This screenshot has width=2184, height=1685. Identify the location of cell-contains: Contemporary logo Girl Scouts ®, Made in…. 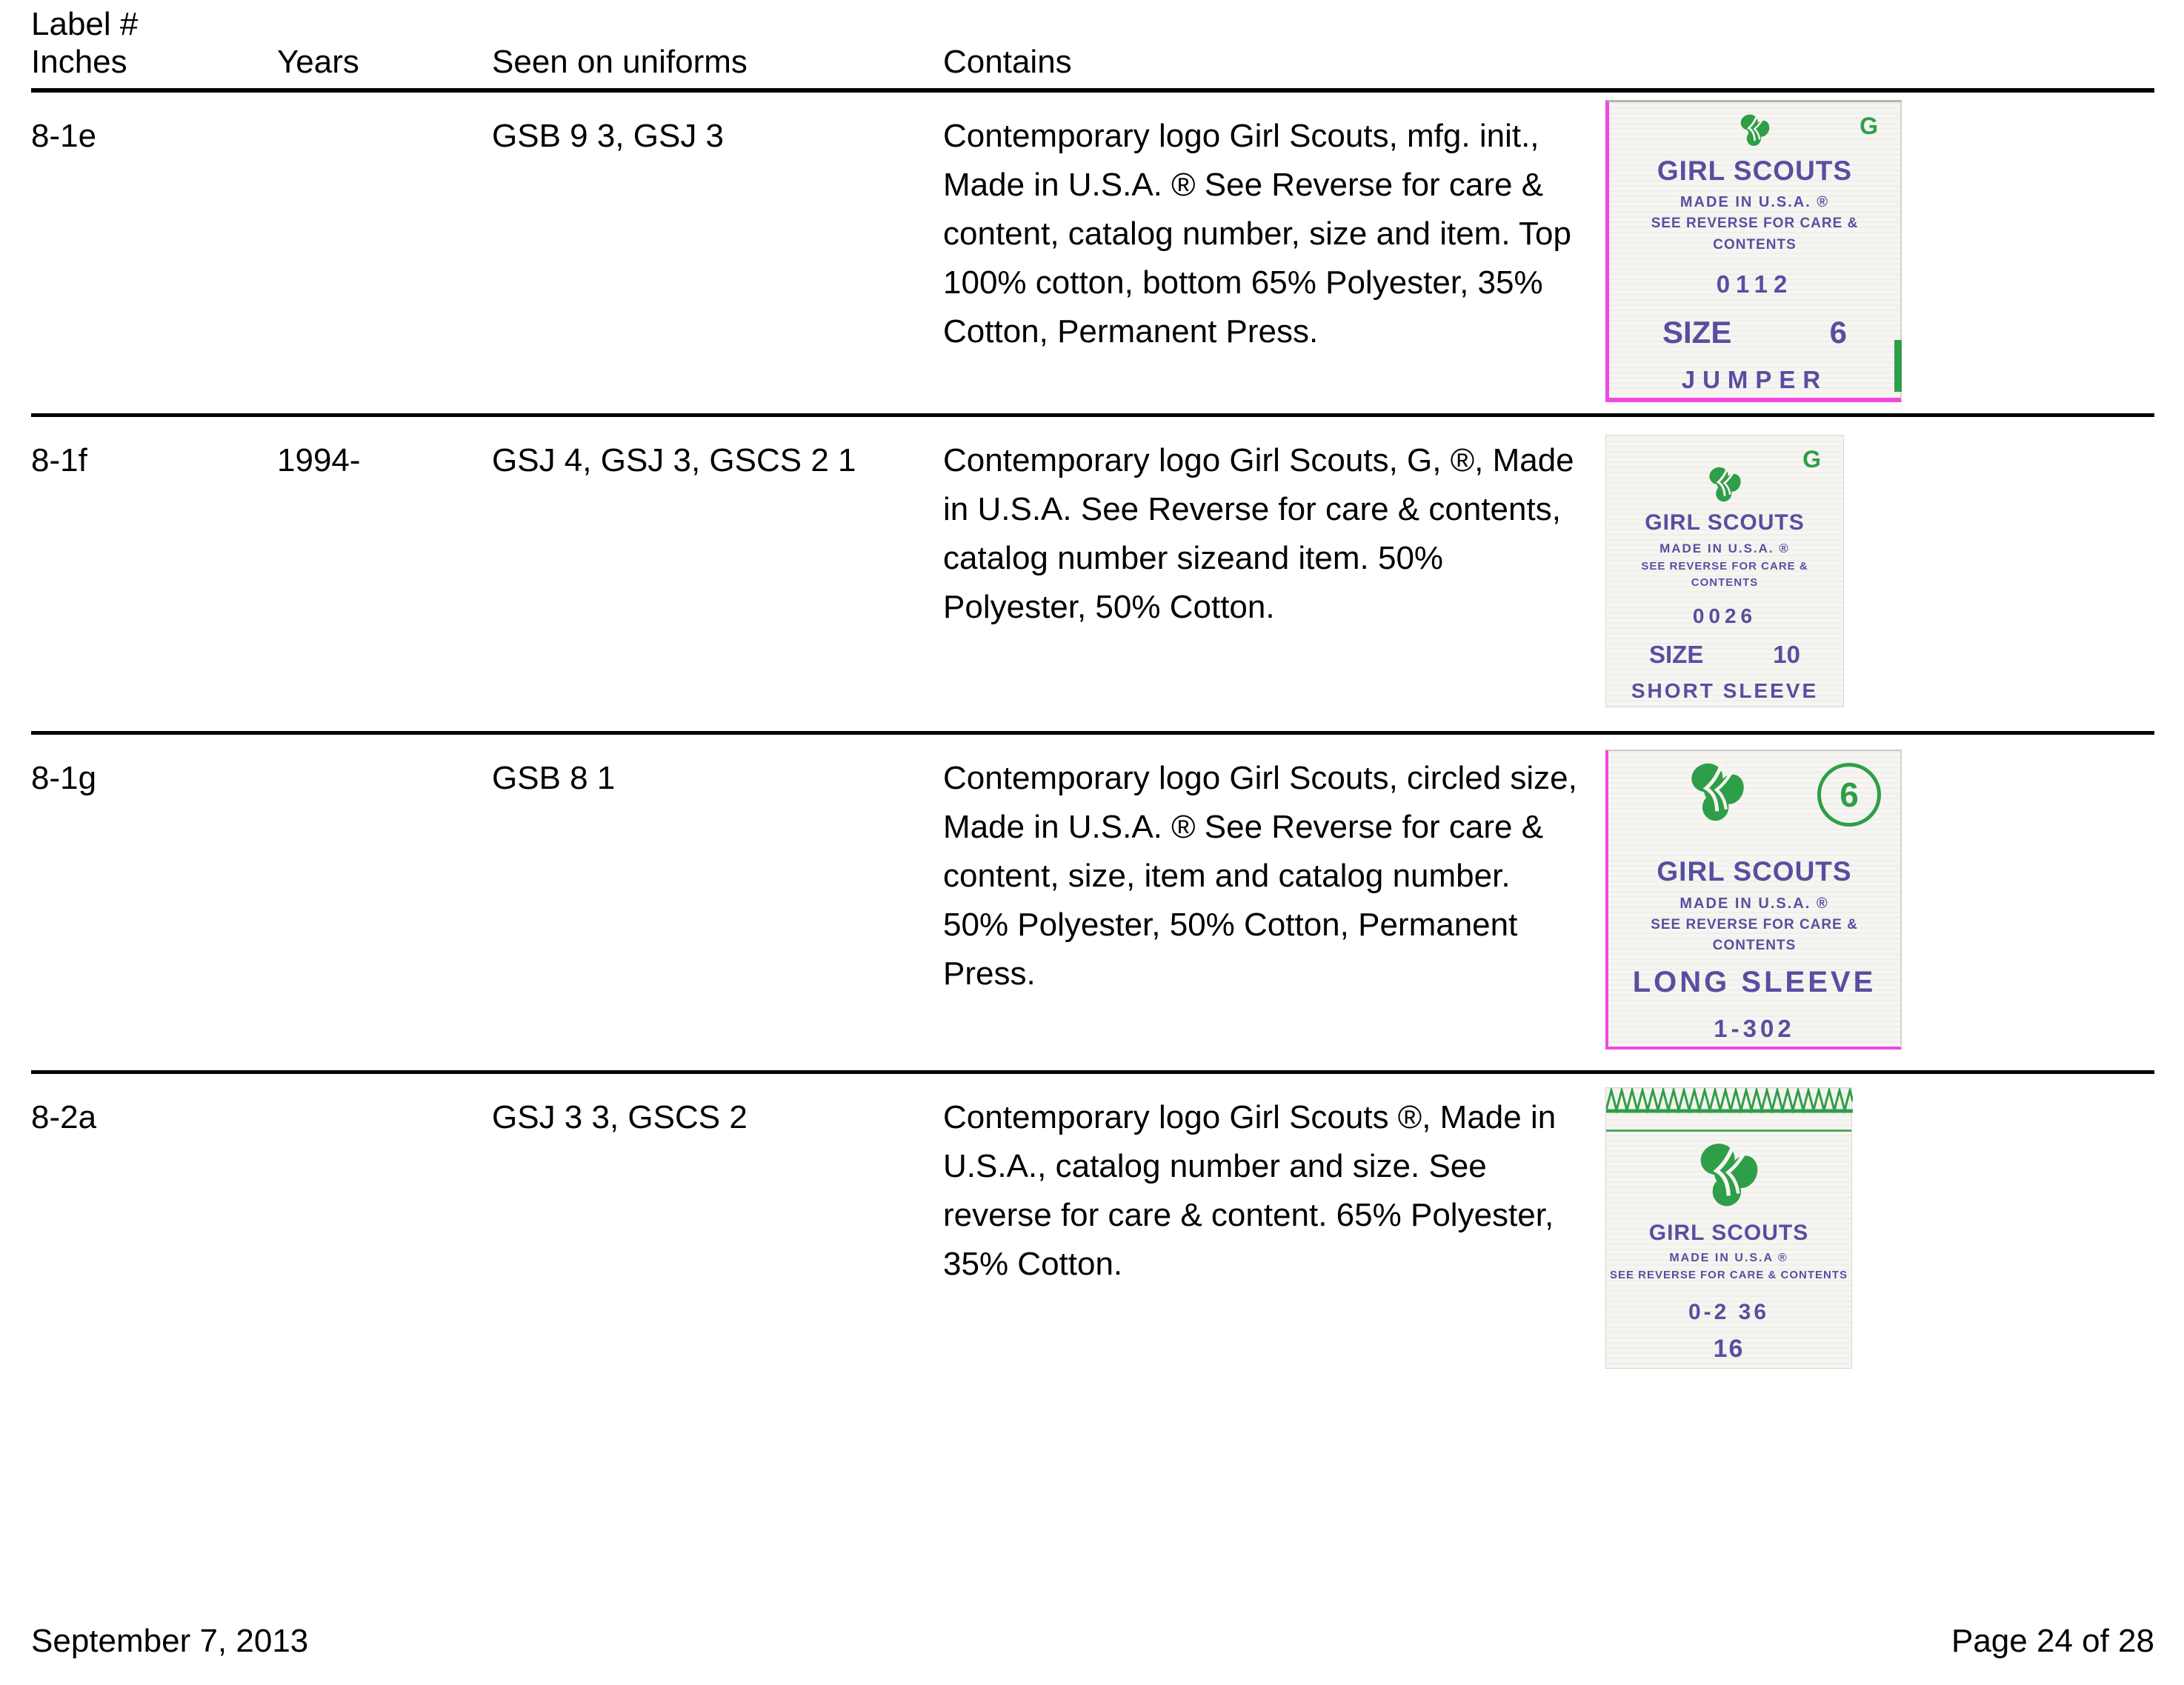
(1250, 1191).